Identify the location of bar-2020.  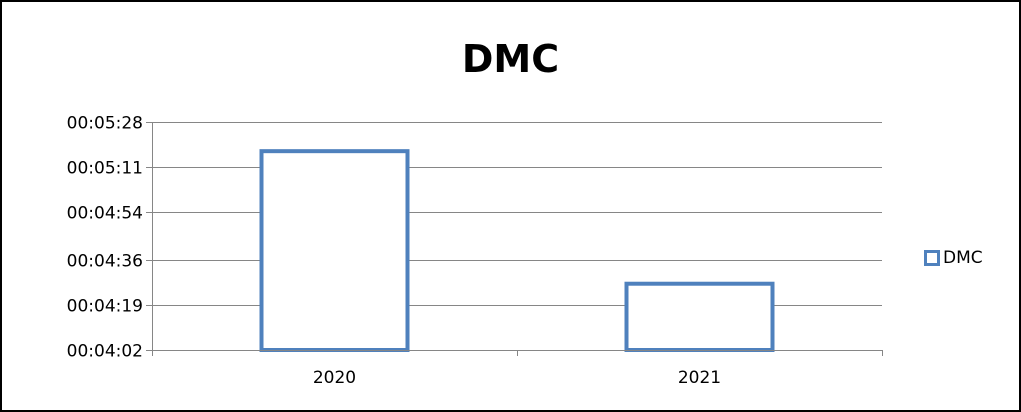
(334, 250).